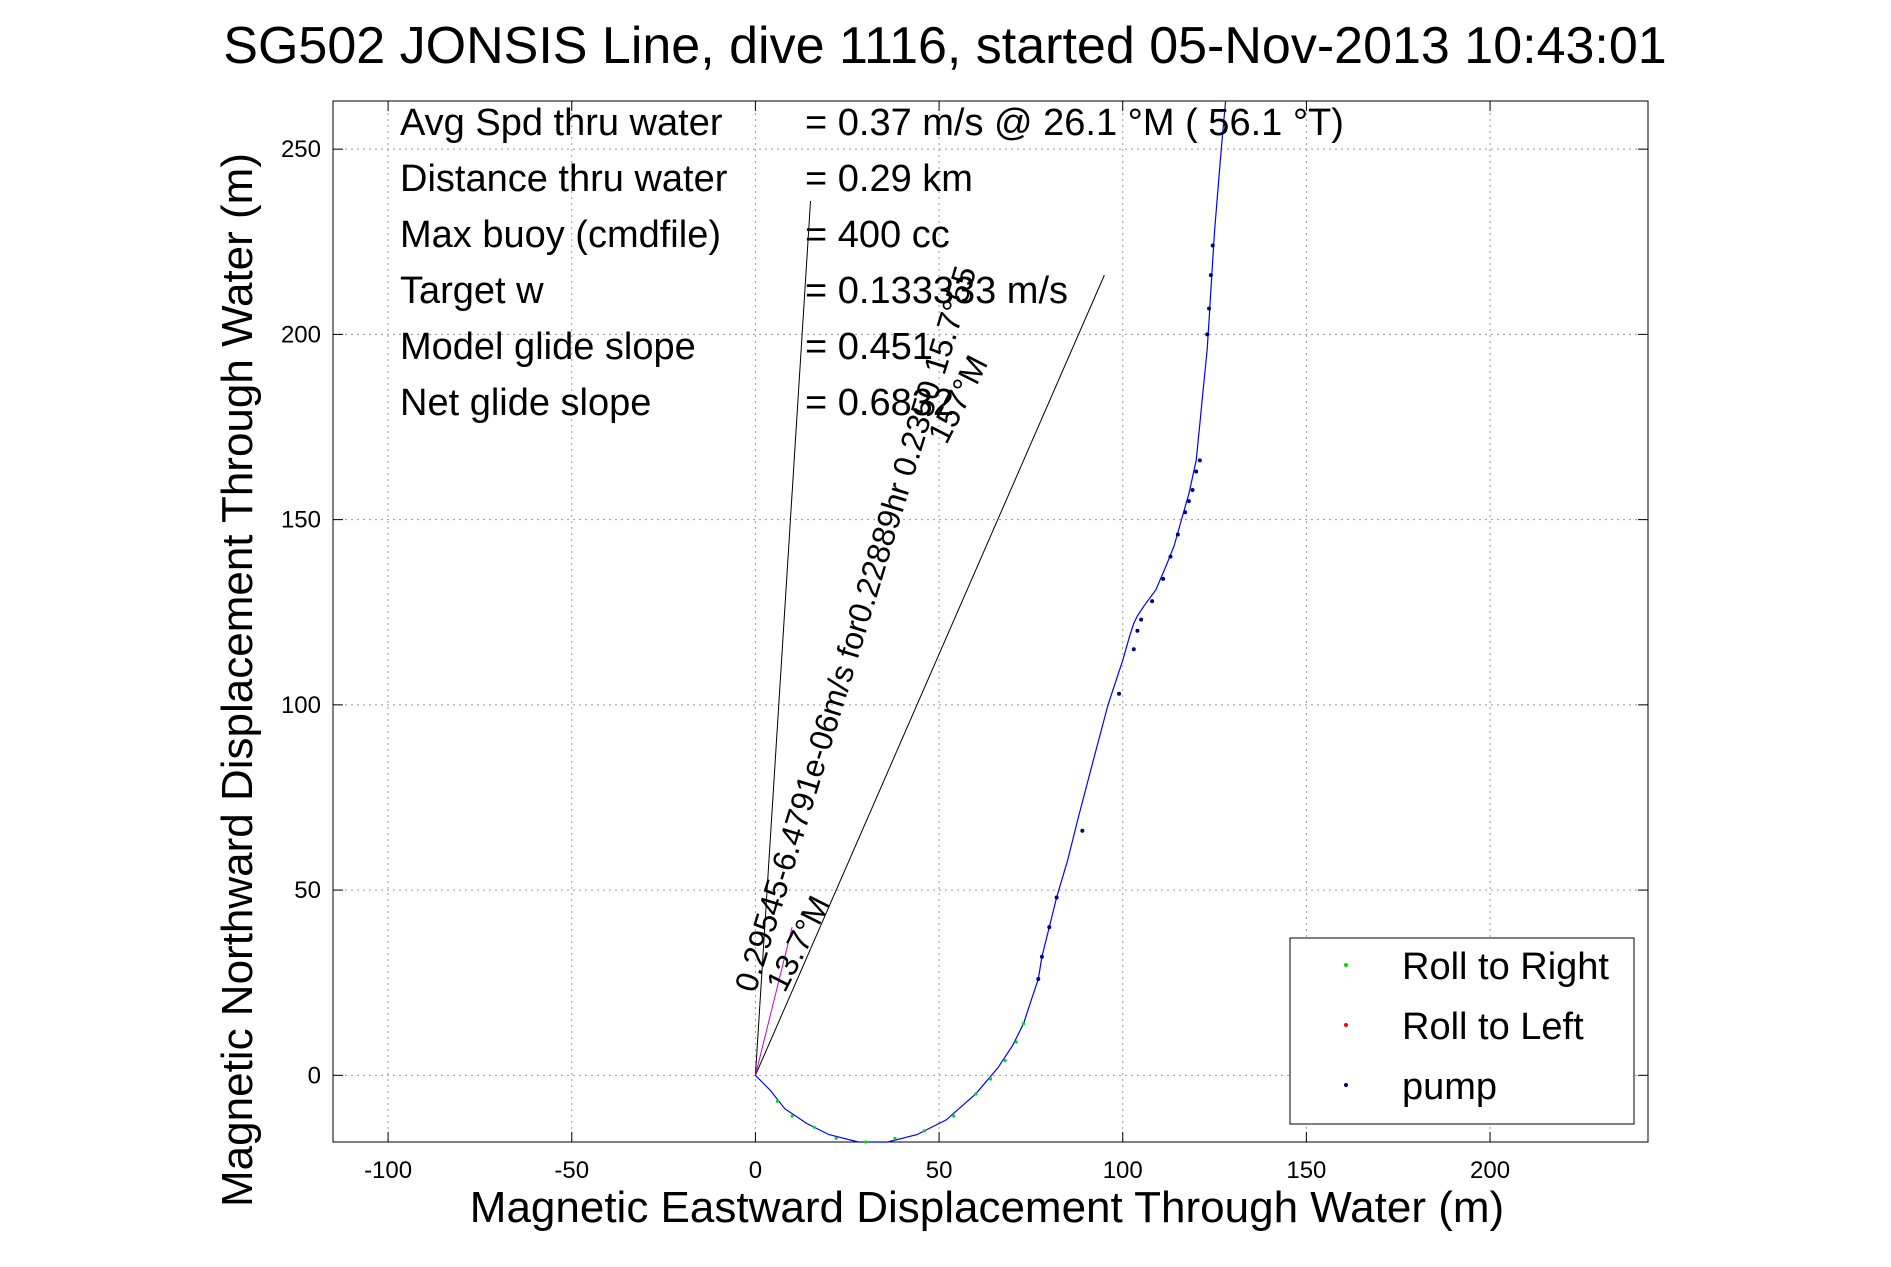 This screenshot has width=1891, height=1267. Describe the element at coordinates (314, 1075) in the screenshot. I see `y-tick-label: 0` at that location.